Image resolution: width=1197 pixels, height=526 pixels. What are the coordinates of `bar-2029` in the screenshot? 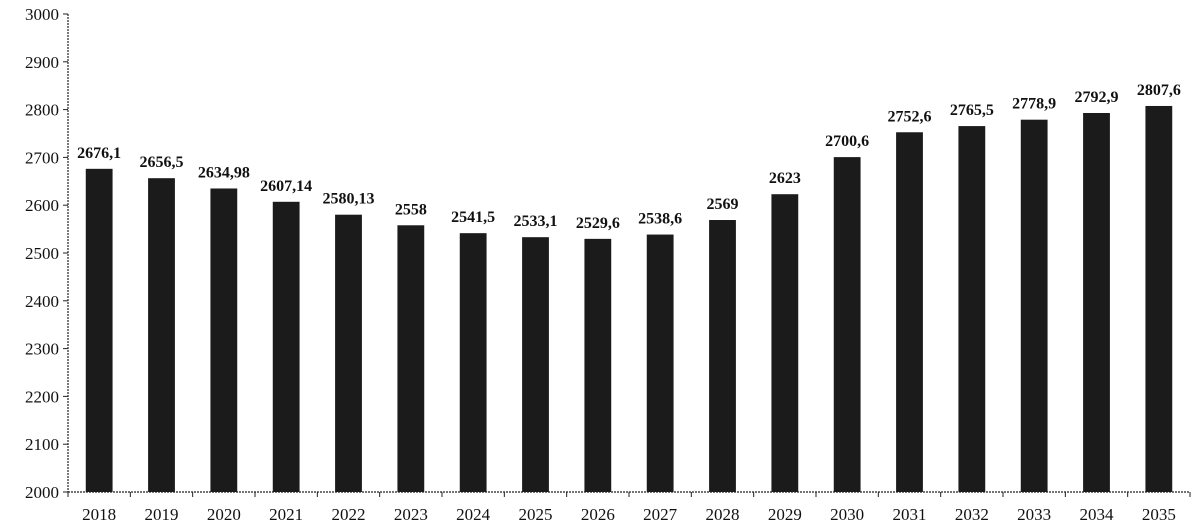 It's located at (785, 343).